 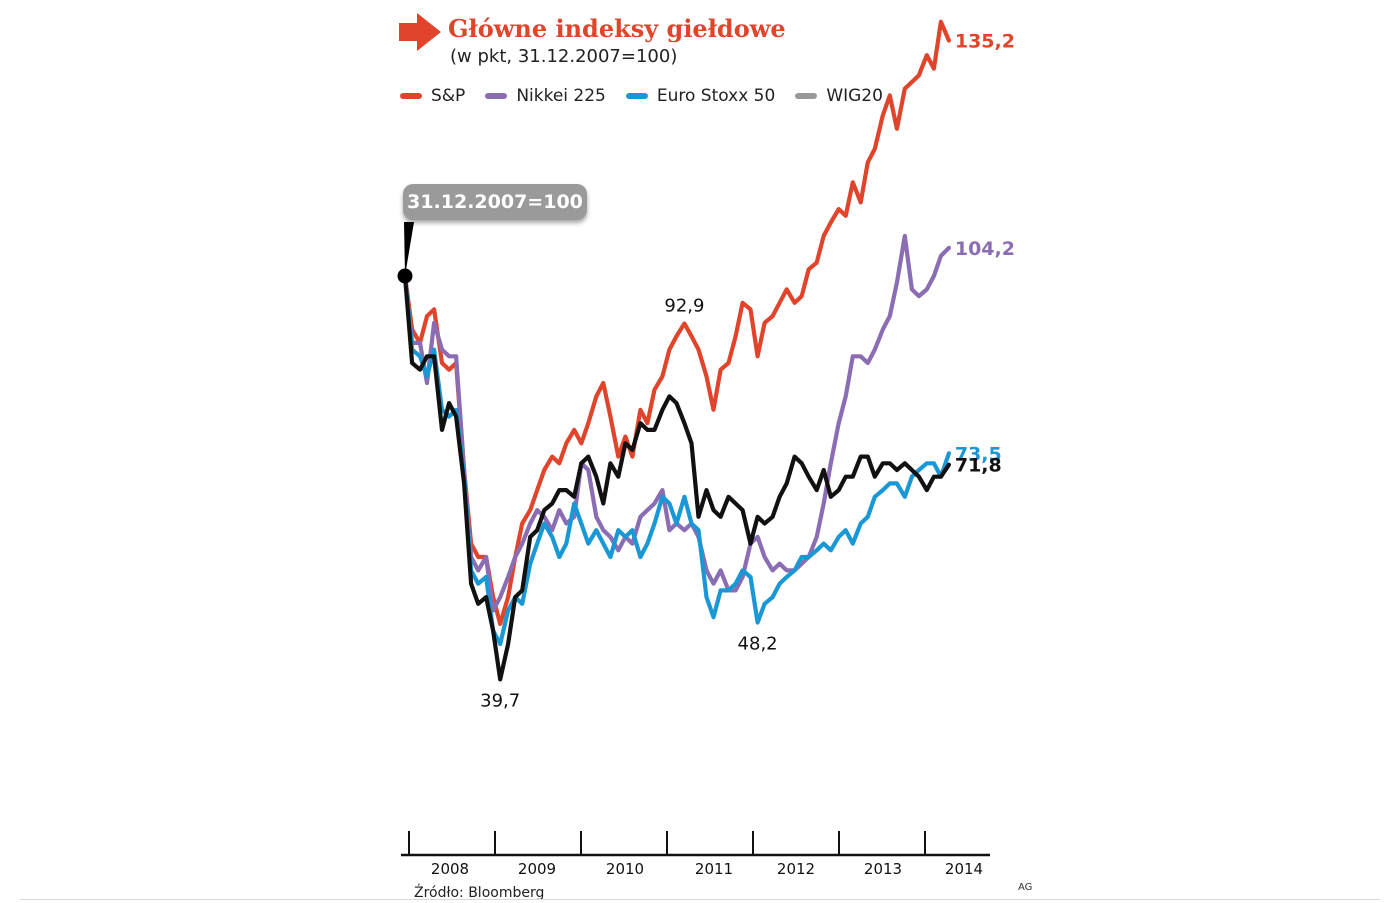 I want to click on chart-legend: S&P Nikkei 225 Euro Stoxx 50 WIG20, so click(x=641, y=96).